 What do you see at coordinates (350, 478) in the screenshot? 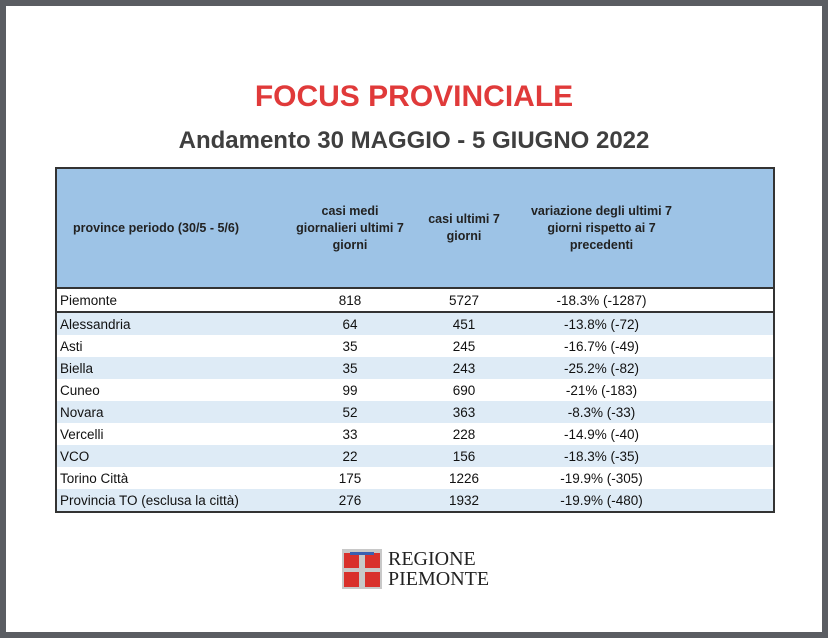
I see `cell-daily-avg: 175` at bounding box center [350, 478].